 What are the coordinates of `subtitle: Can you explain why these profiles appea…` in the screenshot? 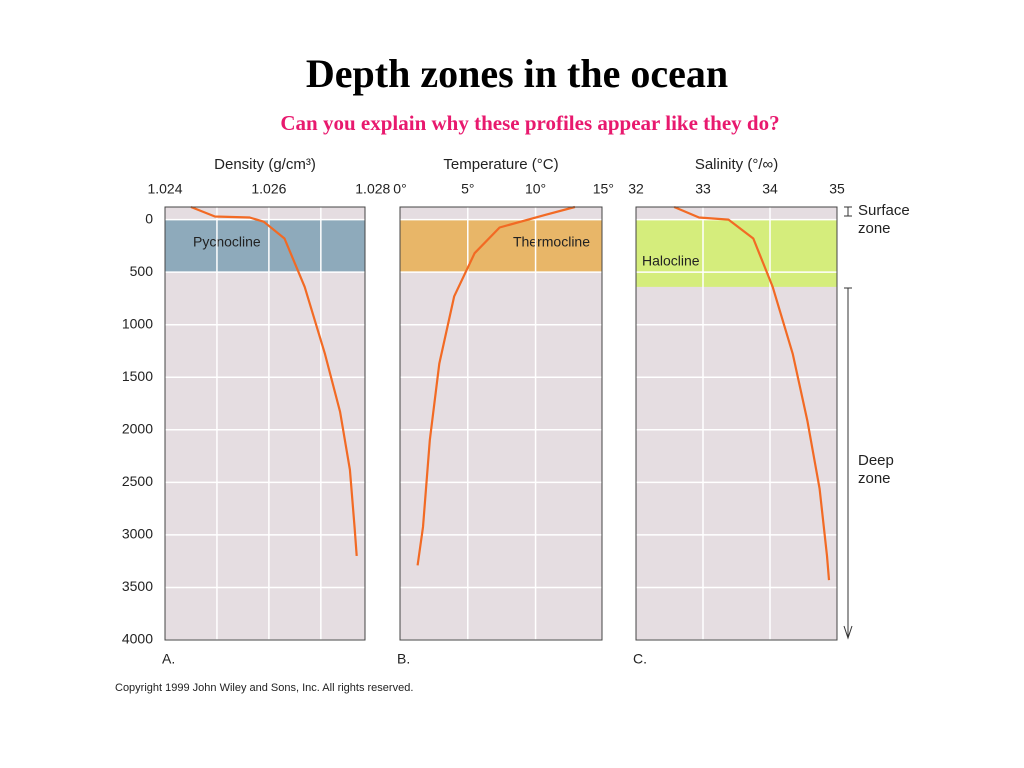 It's located at (529, 123).